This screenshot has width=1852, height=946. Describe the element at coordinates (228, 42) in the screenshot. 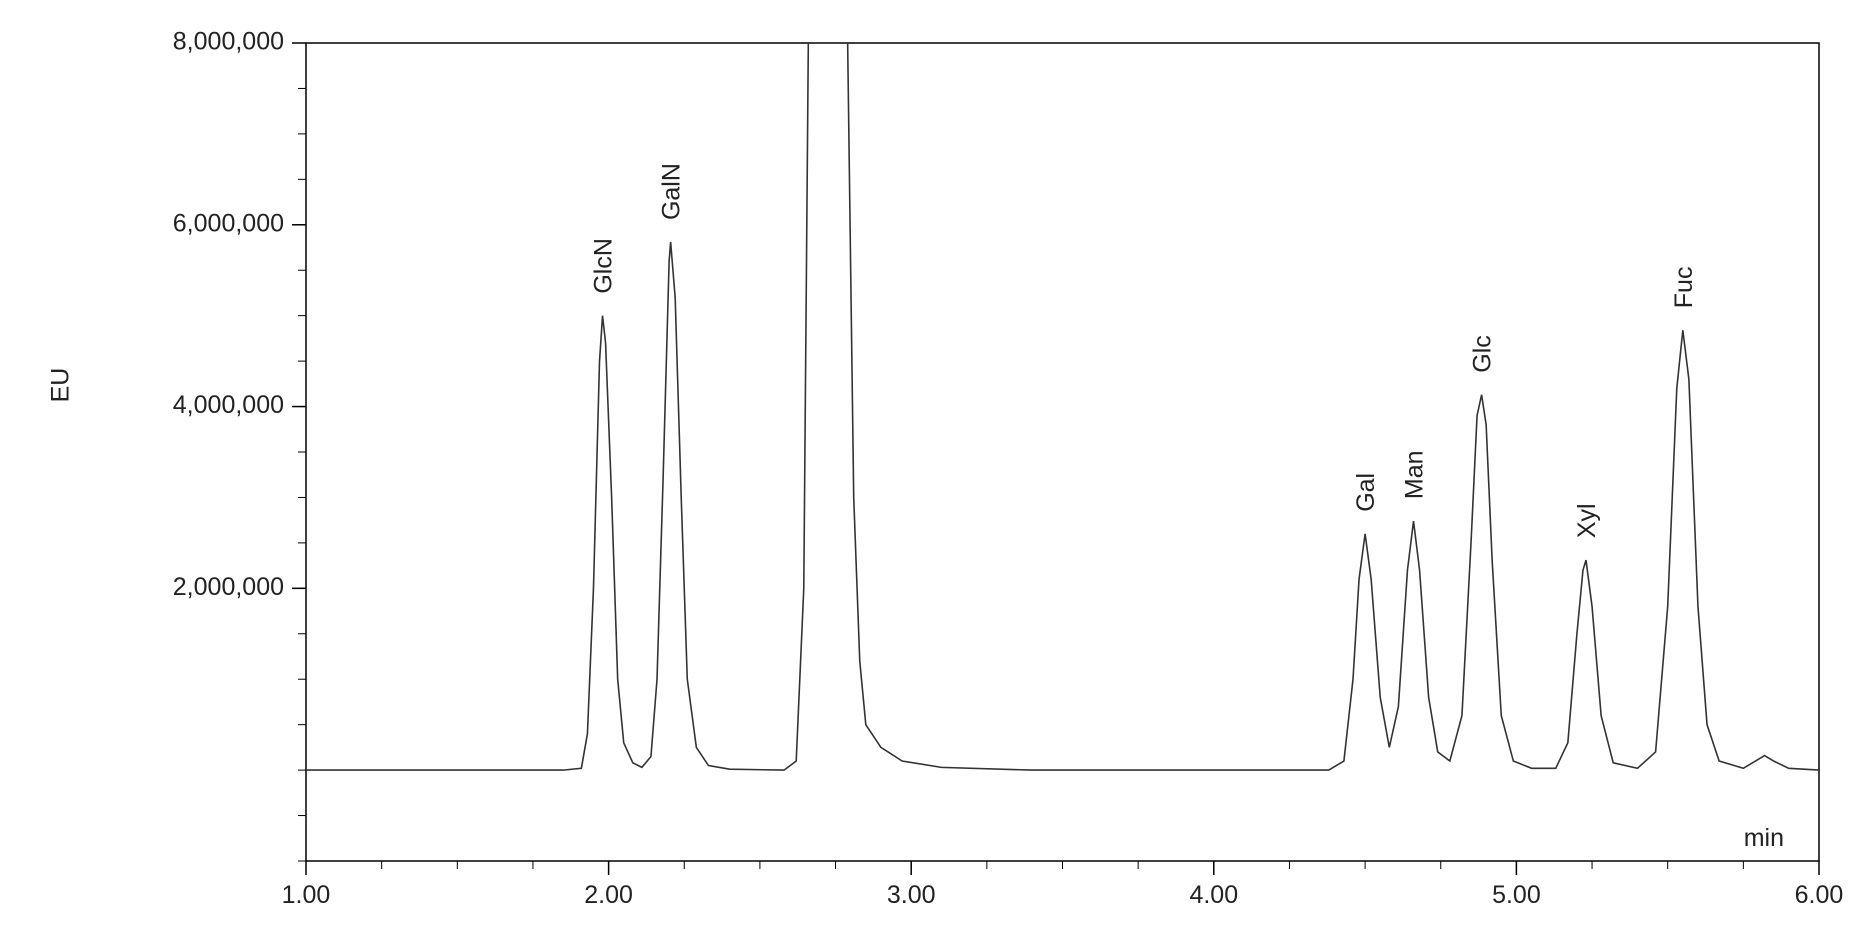

I see `y-tick-label: 8,000,000` at that location.